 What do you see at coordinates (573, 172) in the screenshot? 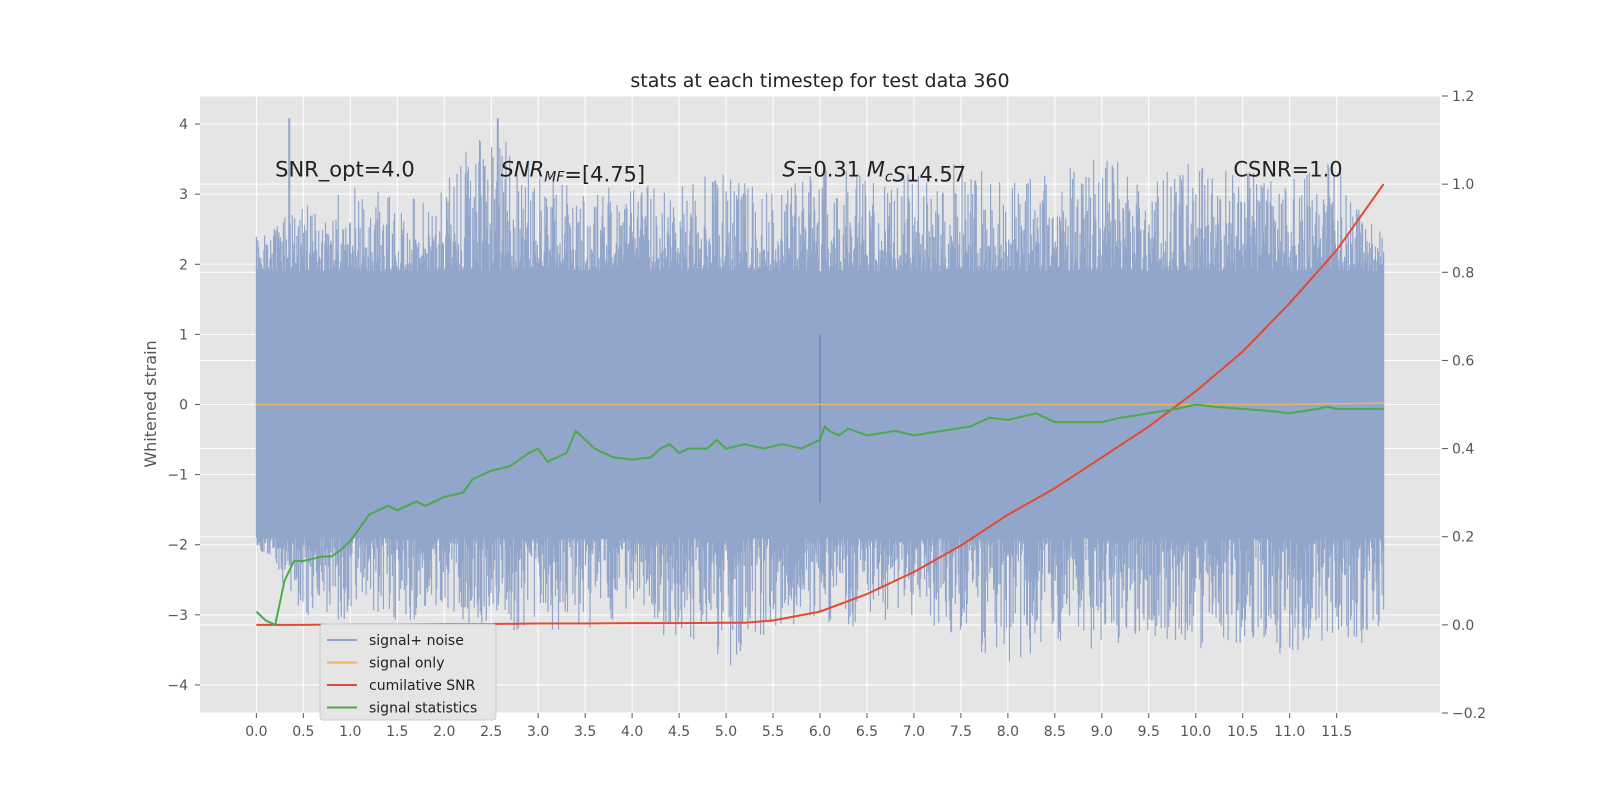
I see `annotation-snr-mf: SNRMF=[4.75]` at bounding box center [573, 172].